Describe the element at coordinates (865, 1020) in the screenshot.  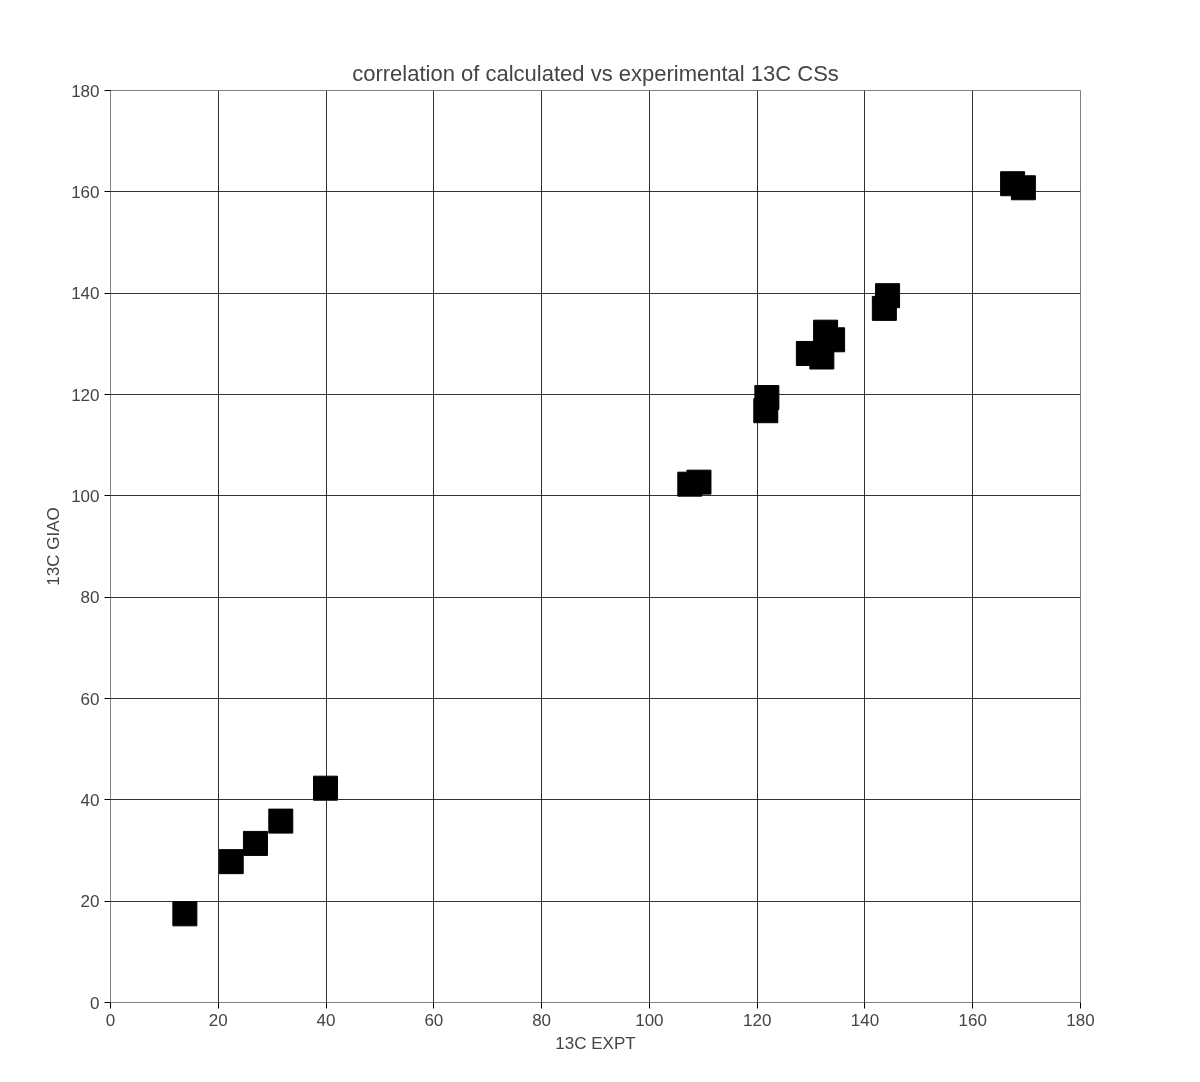
I see `x-tick-label: 140` at that location.